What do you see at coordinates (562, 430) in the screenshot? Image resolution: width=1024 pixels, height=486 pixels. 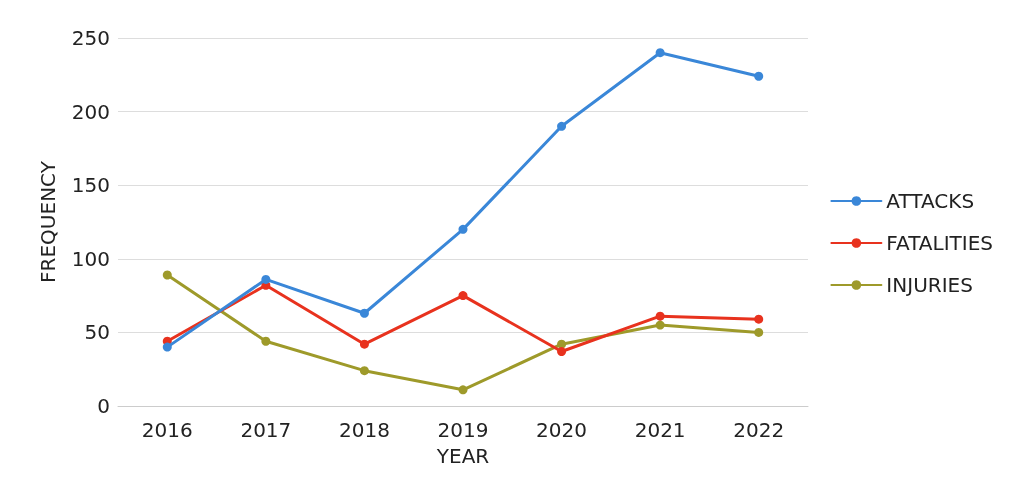 I see `x-tick-label: 2020` at bounding box center [562, 430].